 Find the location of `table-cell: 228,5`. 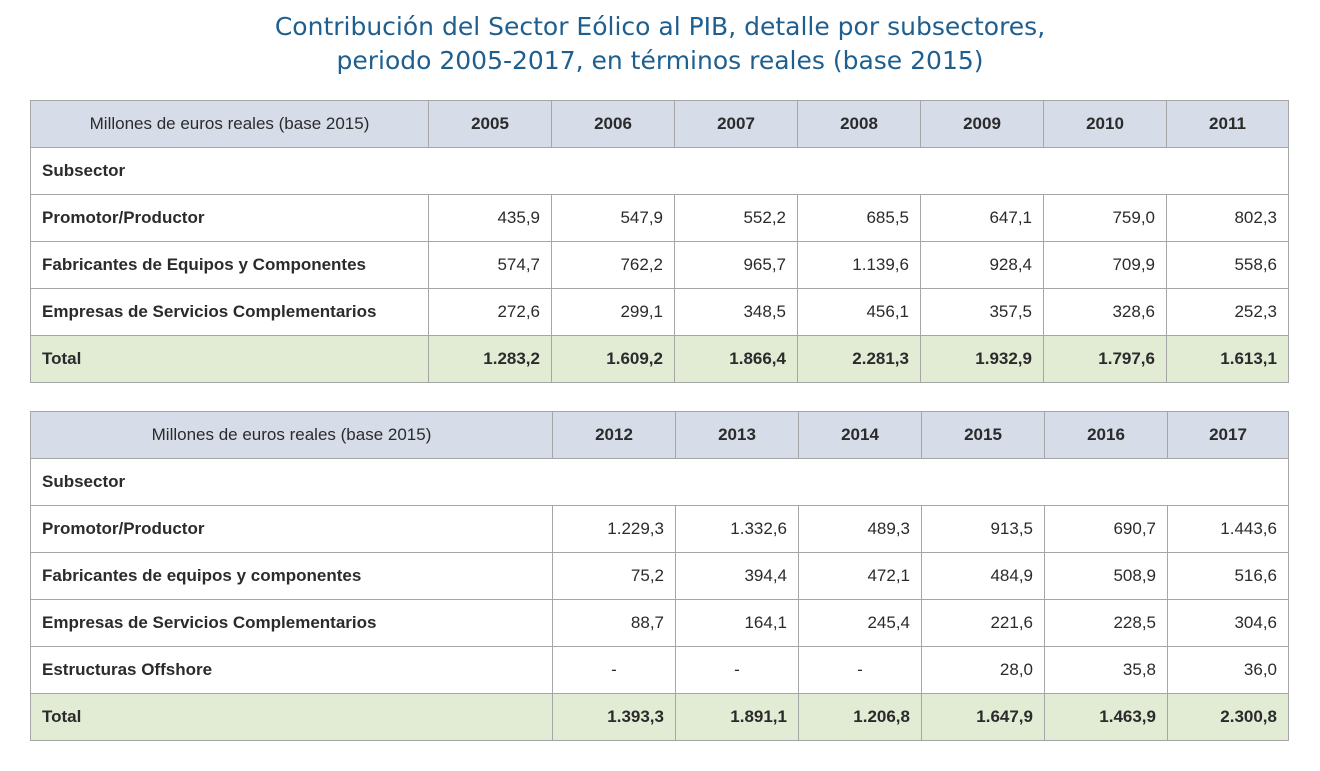

table-cell: 228,5 is located at coordinates (1106, 623).